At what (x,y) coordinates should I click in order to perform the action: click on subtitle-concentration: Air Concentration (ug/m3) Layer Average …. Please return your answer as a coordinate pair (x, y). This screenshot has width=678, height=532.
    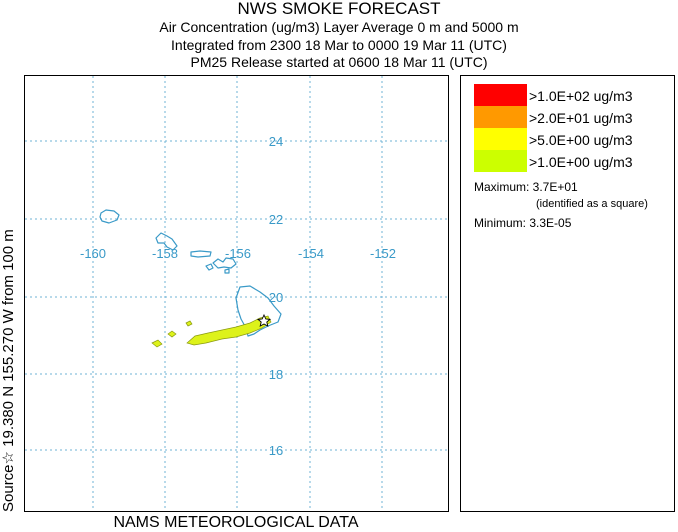
    Looking at the image, I should click on (339, 27).